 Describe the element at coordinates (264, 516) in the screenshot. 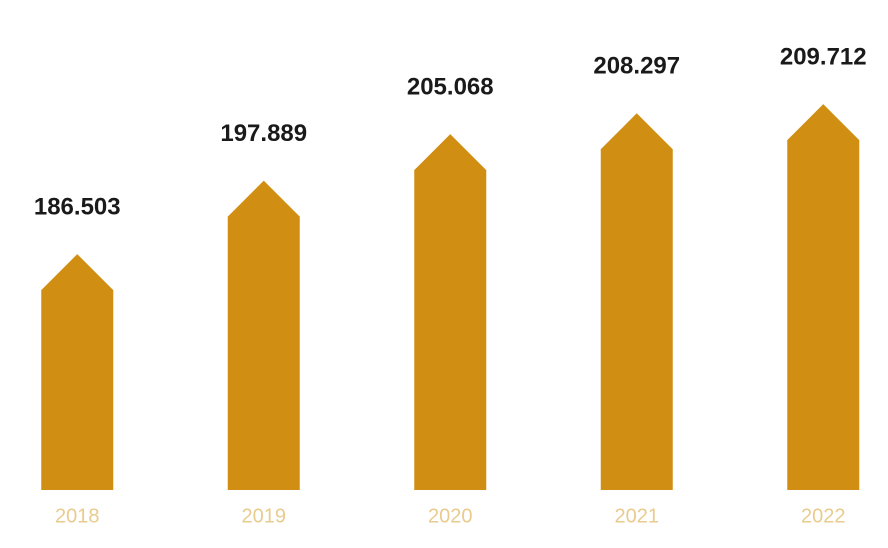

I see `x-tick-label: 2019` at that location.